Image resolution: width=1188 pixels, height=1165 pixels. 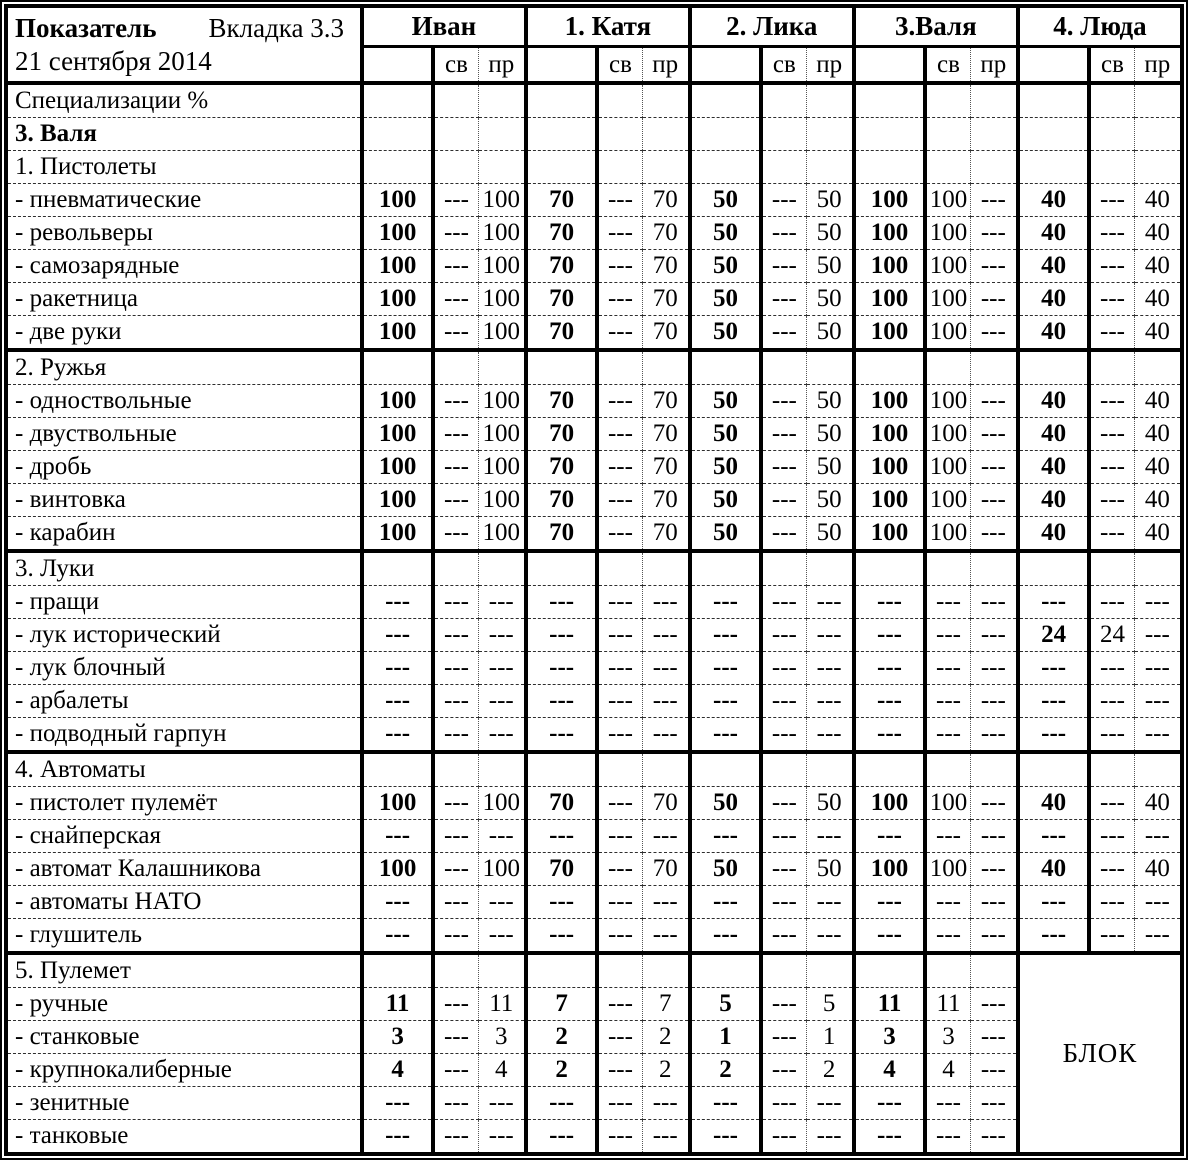 What do you see at coordinates (185, 902) in the screenshot?
I see `row-label: - автоматы НАТО` at bounding box center [185, 902].